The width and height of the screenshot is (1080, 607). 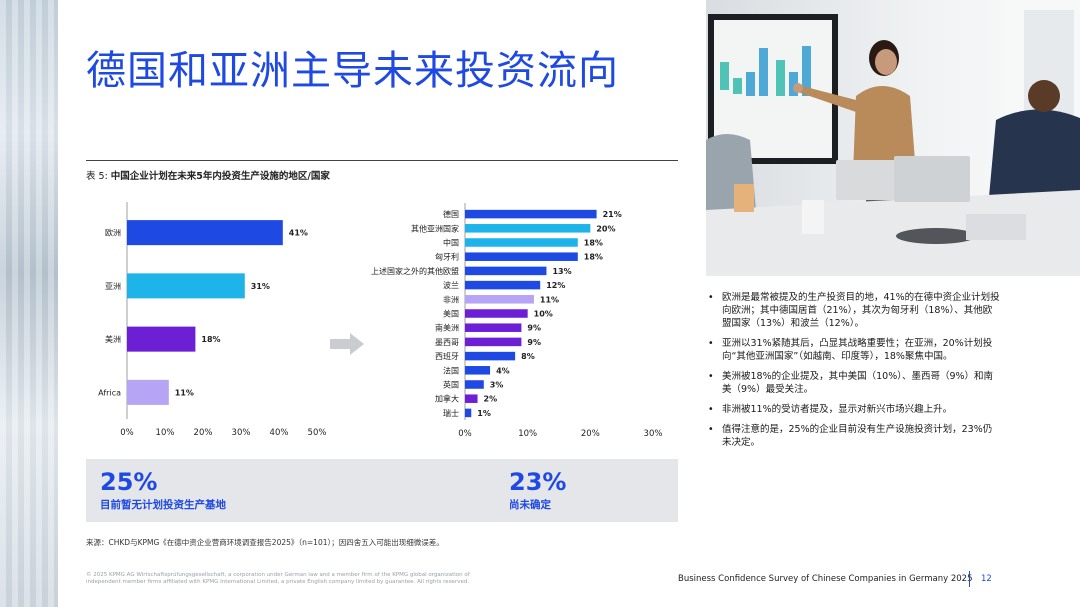 What do you see at coordinates (491, 399) in the screenshot?
I see `data-label: 2%` at bounding box center [491, 399].